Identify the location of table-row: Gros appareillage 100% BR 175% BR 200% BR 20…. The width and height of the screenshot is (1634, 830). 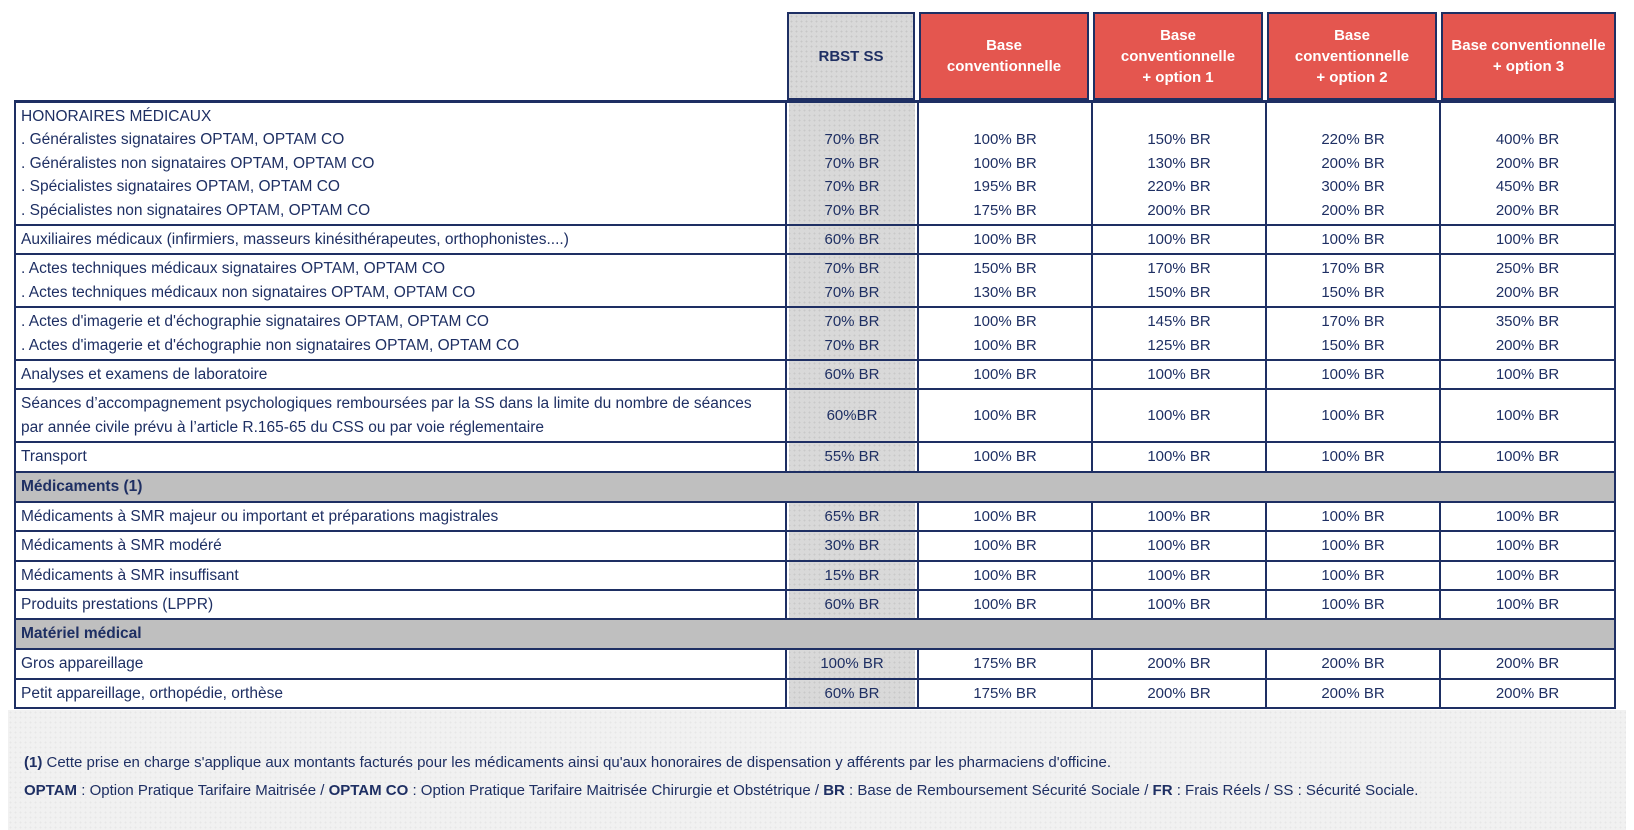
(815, 665).